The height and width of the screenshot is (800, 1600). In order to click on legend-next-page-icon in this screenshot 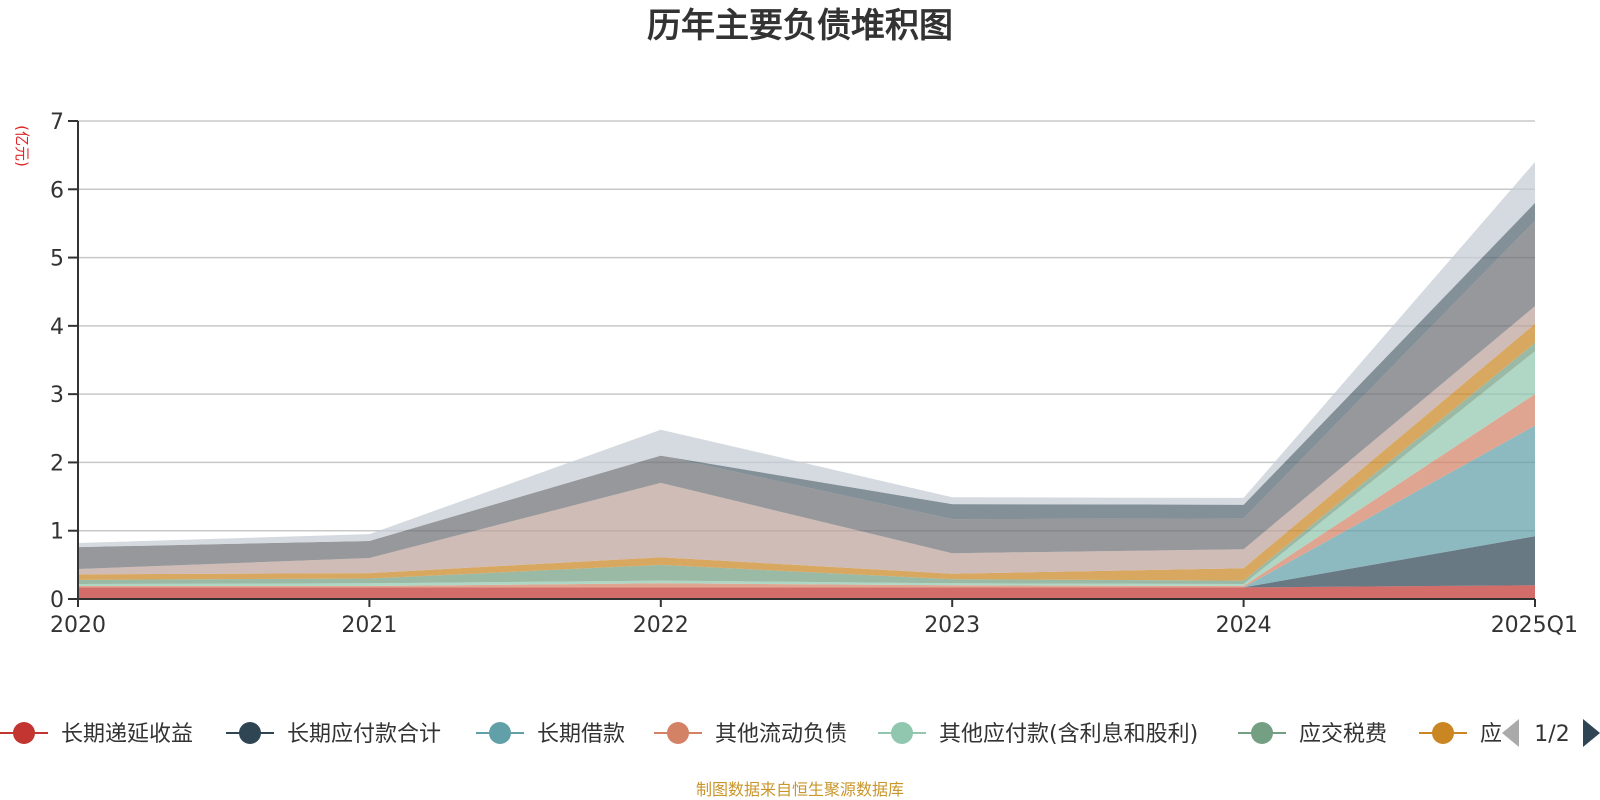, I will do `click(1591, 733)`.